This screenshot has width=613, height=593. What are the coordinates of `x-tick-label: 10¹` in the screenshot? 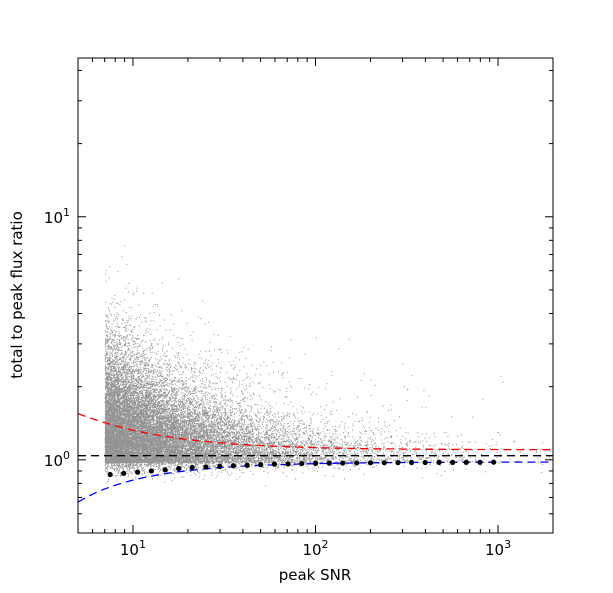 It's located at (133, 548).